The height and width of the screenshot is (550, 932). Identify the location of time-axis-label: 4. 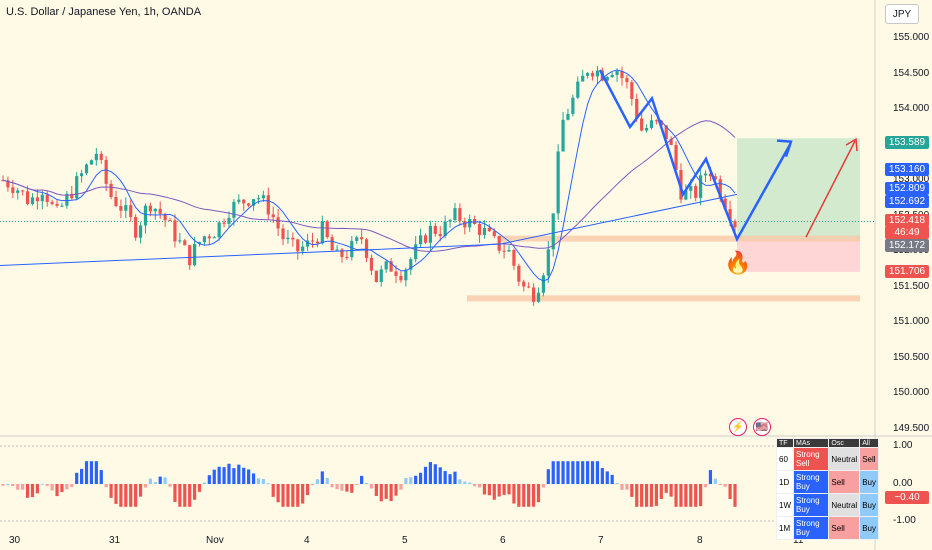
(307, 540).